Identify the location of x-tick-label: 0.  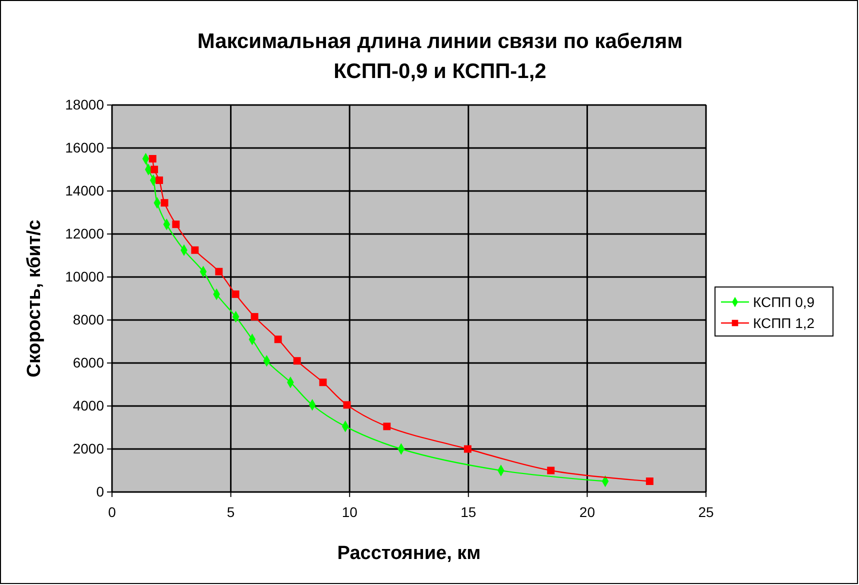
(112, 512).